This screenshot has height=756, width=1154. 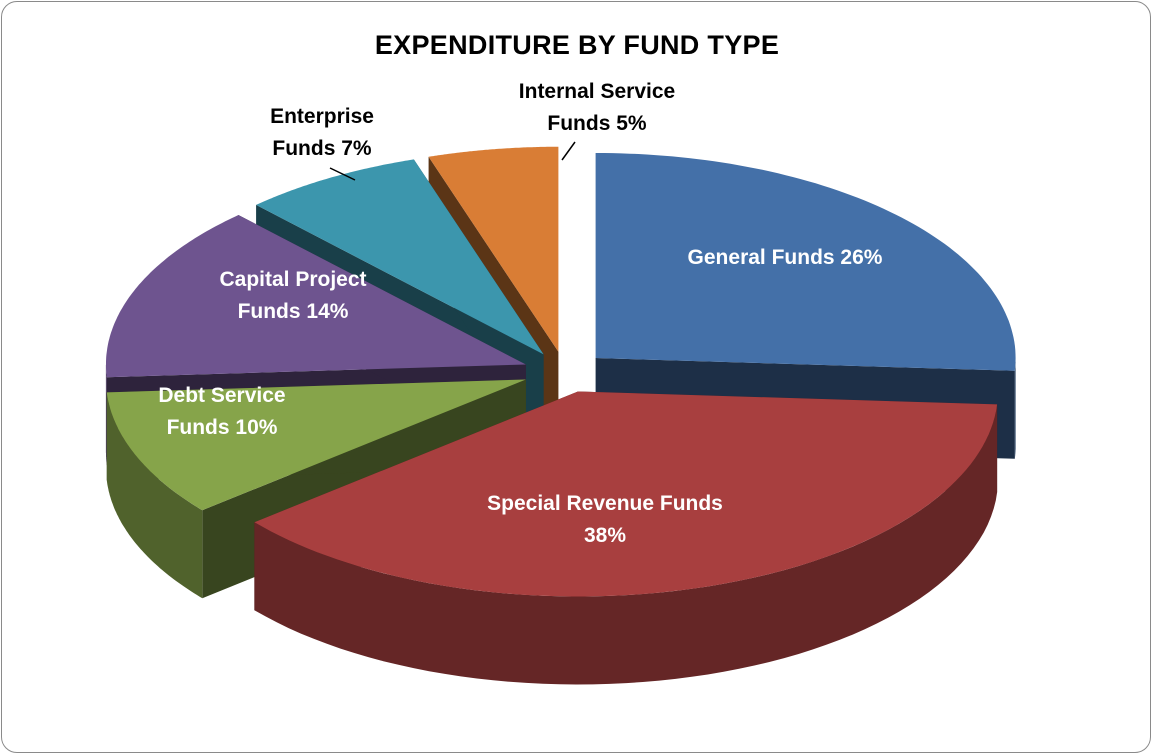 What do you see at coordinates (861, 257) in the screenshot?
I see `value-label: 26%` at bounding box center [861, 257].